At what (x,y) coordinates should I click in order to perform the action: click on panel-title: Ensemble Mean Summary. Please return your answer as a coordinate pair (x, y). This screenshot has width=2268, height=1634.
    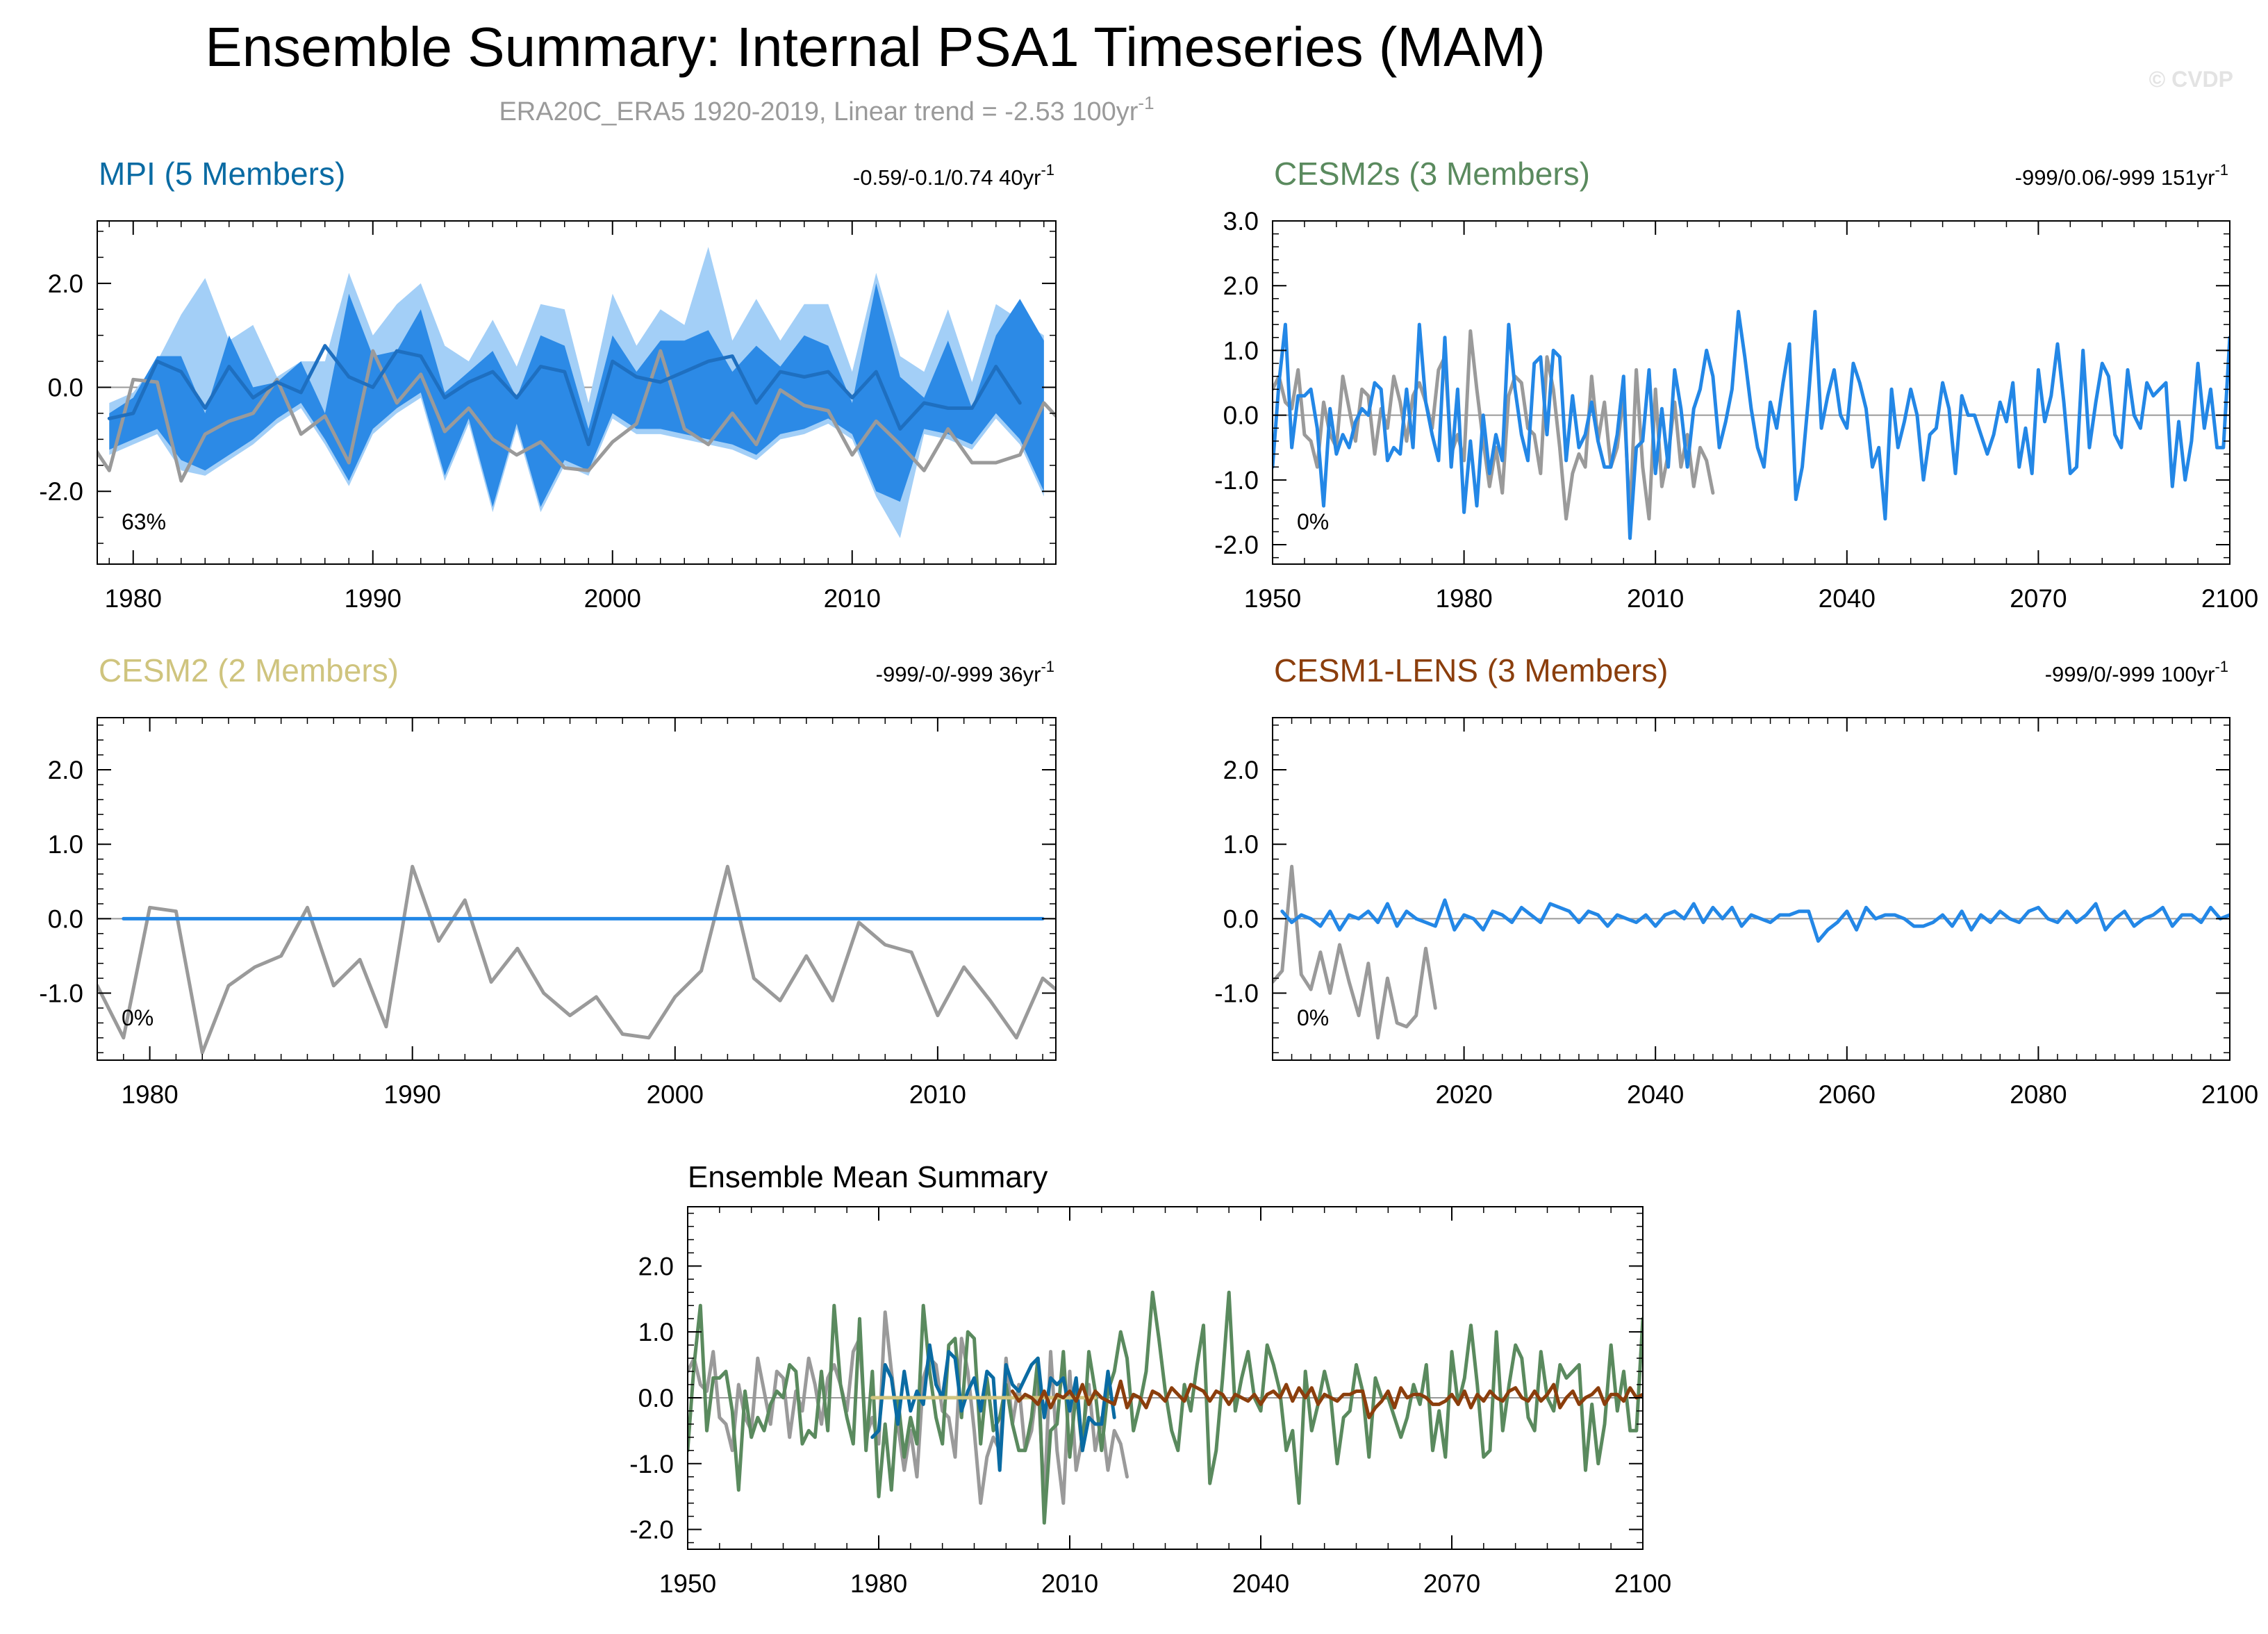
    Looking at the image, I should click on (868, 1177).